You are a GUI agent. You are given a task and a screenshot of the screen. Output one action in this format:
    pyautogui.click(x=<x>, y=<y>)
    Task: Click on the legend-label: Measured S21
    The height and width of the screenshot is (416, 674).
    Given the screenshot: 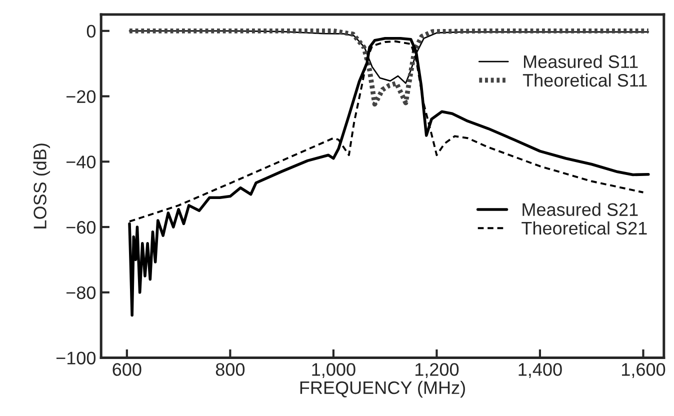 What is the action you would take?
    pyautogui.click(x=580, y=209)
    